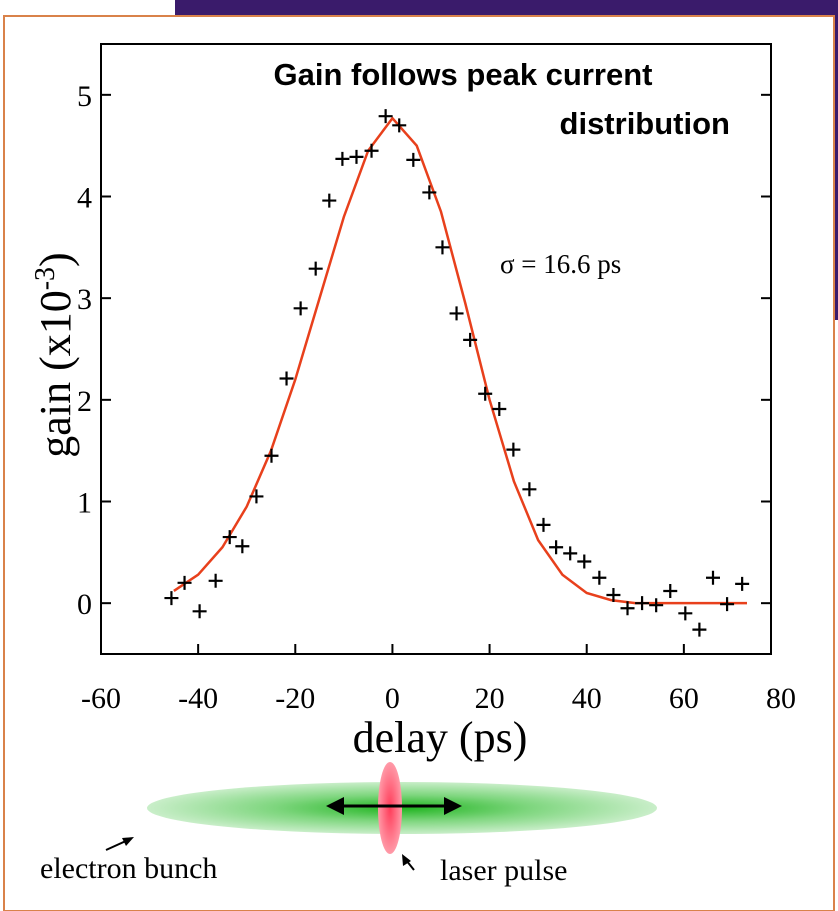 The width and height of the screenshot is (838, 911). I want to click on x-tick-label: 40, so click(587, 698).